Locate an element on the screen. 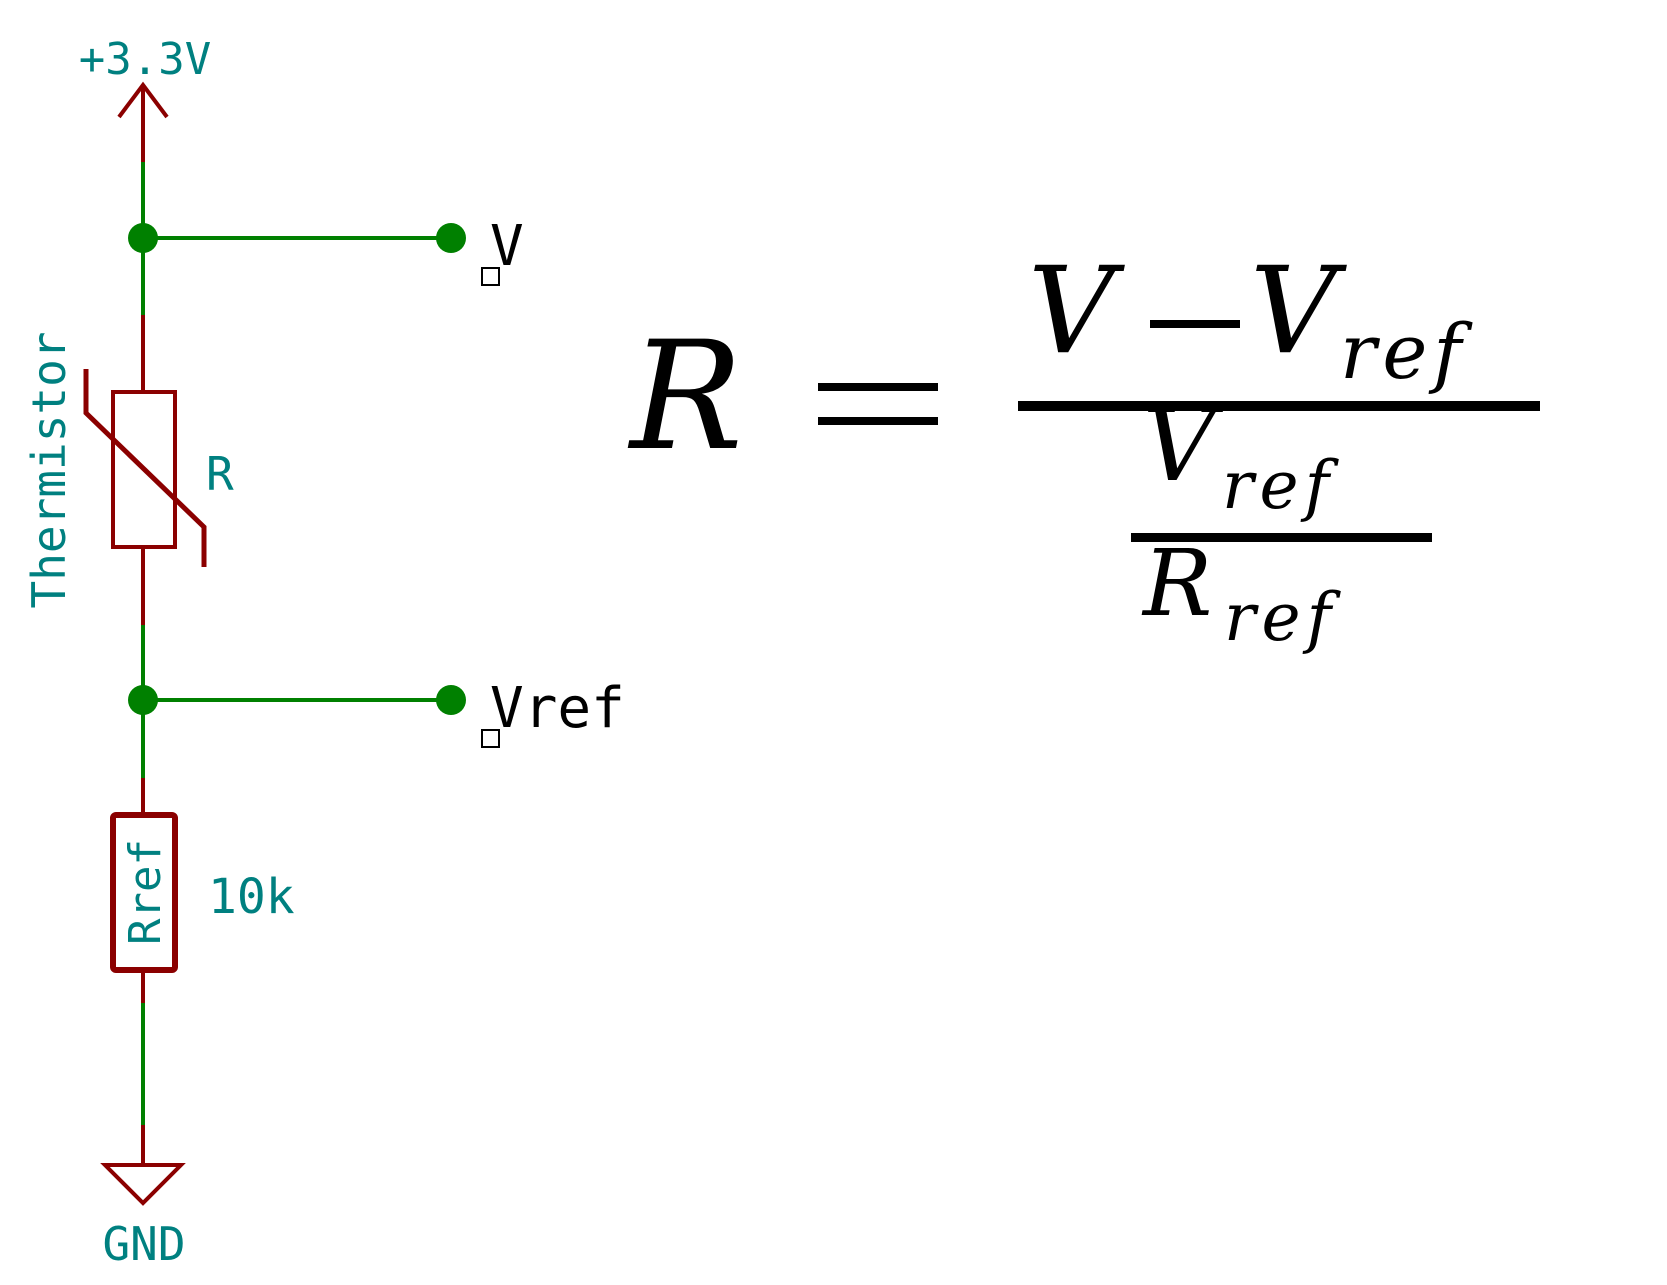 The height and width of the screenshot is (1285, 1667). wires is located at coordinates (295, 643).